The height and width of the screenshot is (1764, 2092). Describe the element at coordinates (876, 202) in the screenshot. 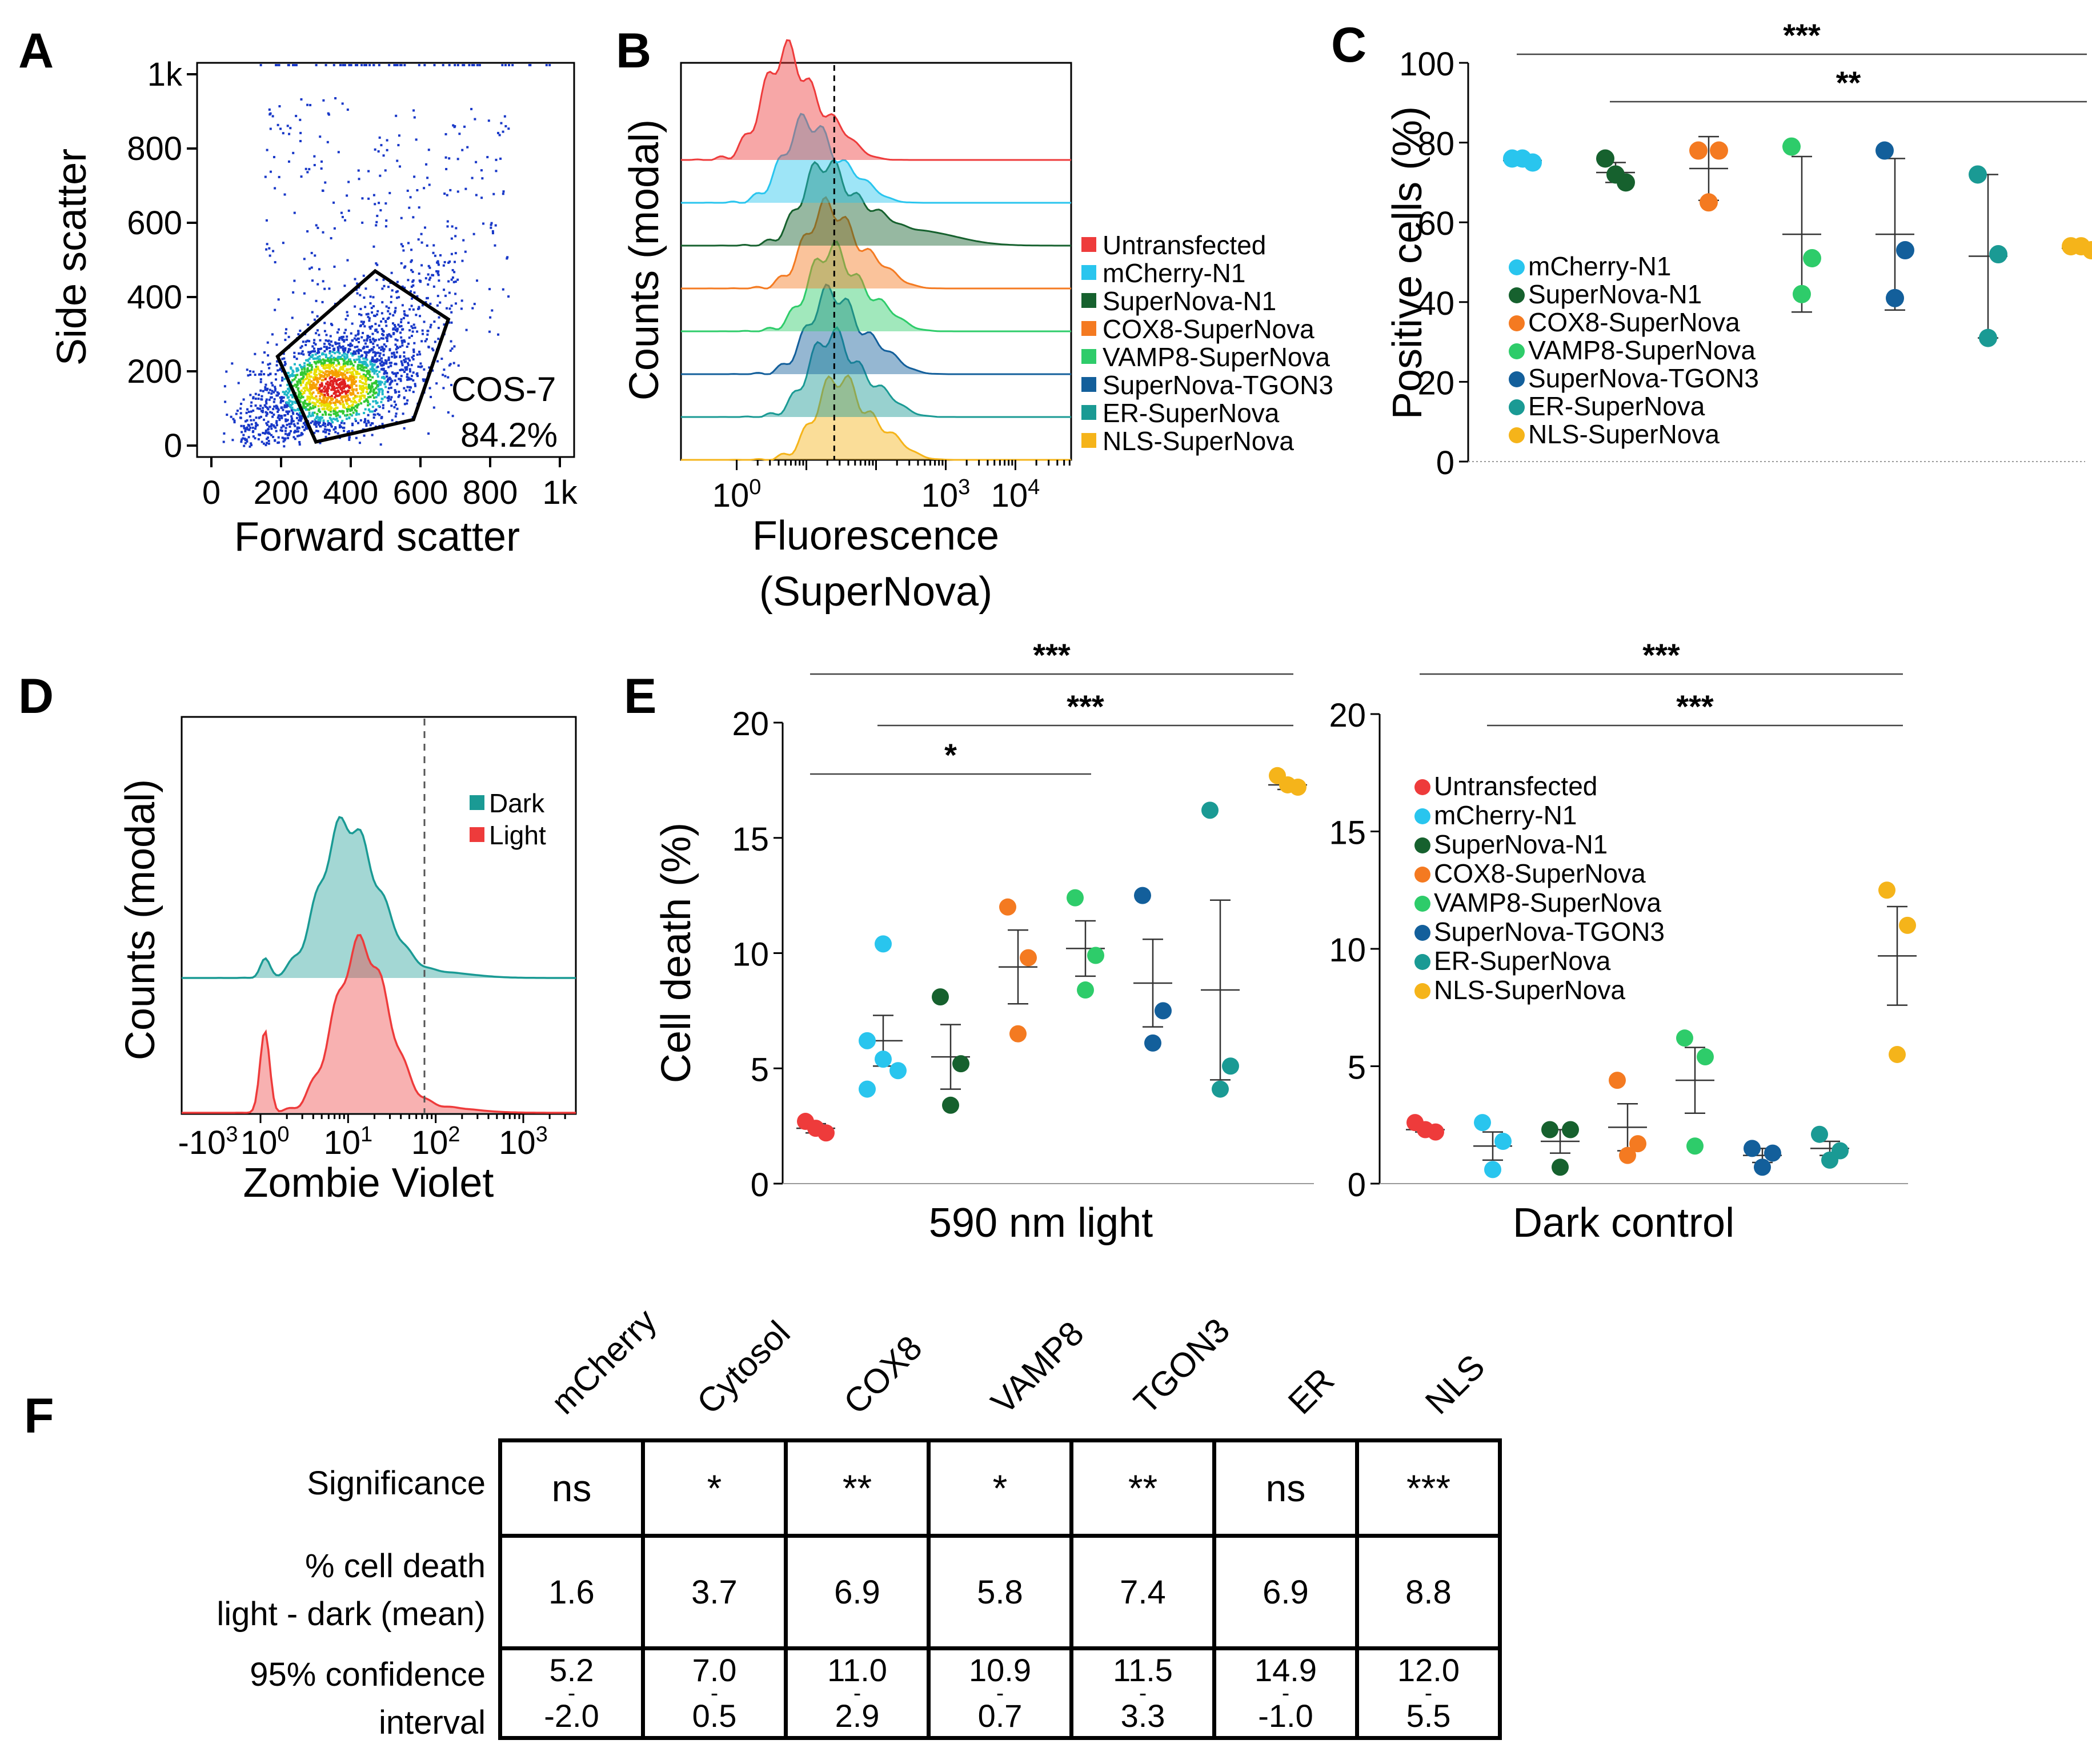

I see `hist-fill` at that location.